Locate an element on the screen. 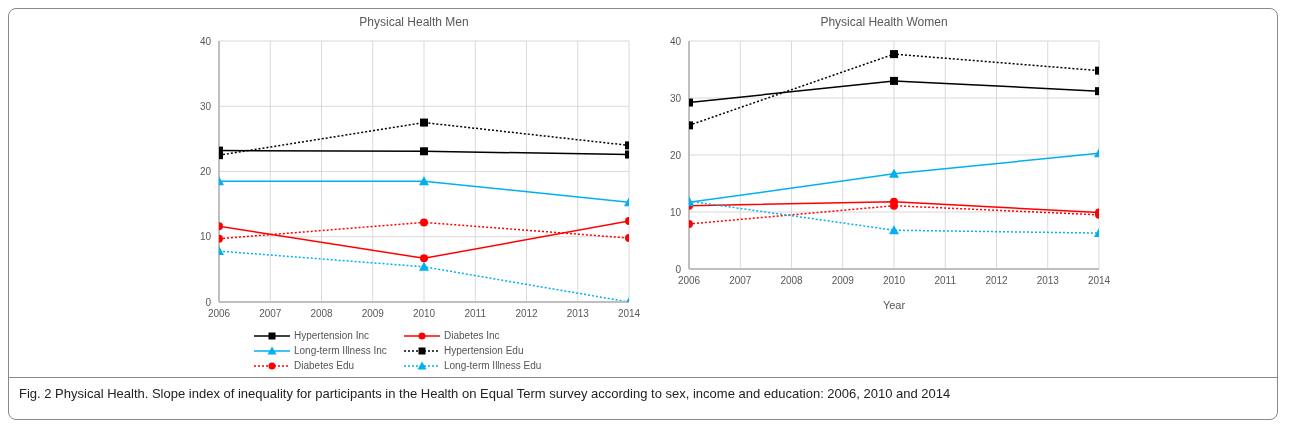 The width and height of the screenshot is (1292, 436). chart-title: Physical Health Women is located at coordinates (884, 23).